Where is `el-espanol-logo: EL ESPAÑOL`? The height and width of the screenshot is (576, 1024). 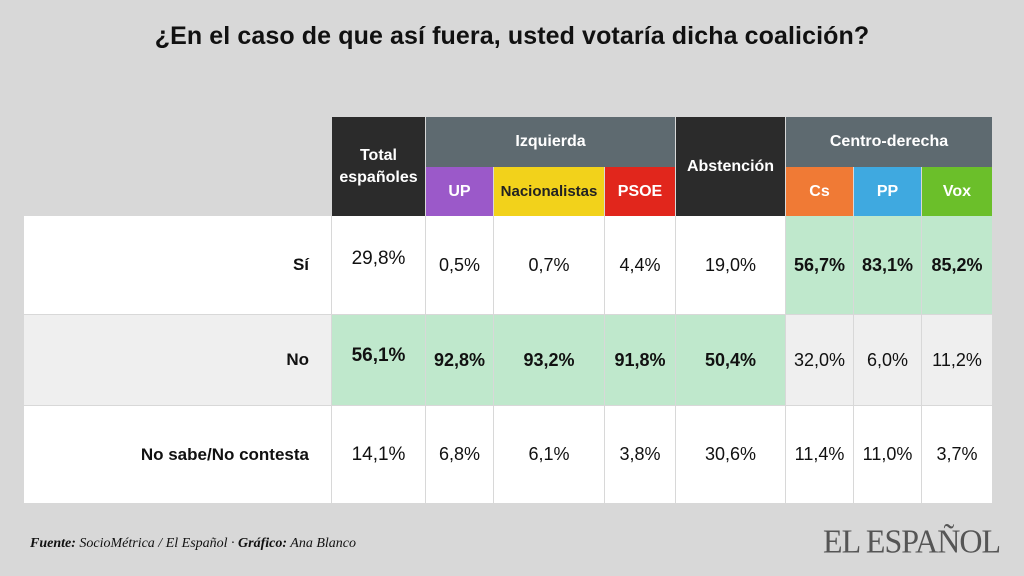
el-espanol-logo: EL ESPAÑOL is located at coordinates (912, 541).